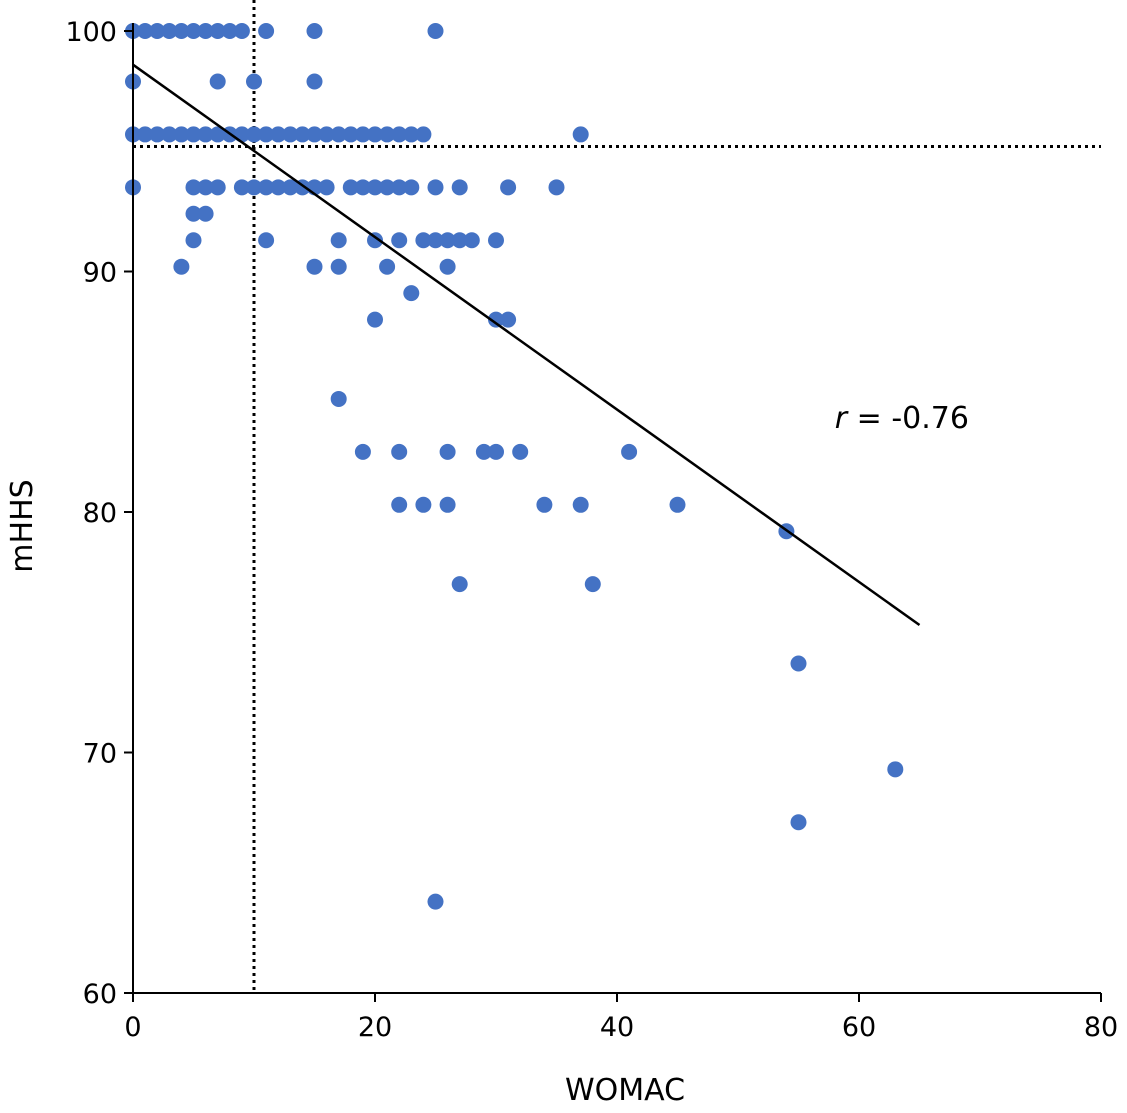 The width and height of the screenshot is (1127, 1113). What do you see at coordinates (375, 1027) in the screenshot?
I see `x-tick-label: 20` at bounding box center [375, 1027].